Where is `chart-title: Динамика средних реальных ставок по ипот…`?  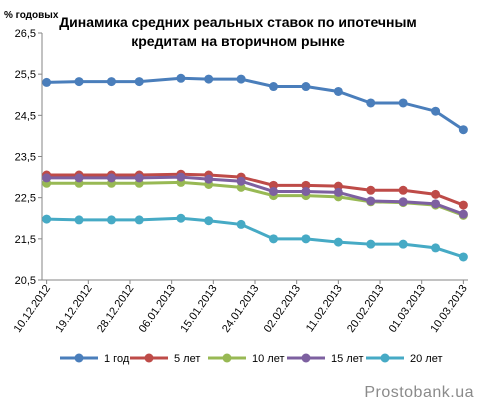
chart-title: Динамика средних реальных ставок по ипот… is located at coordinates (238, 22).